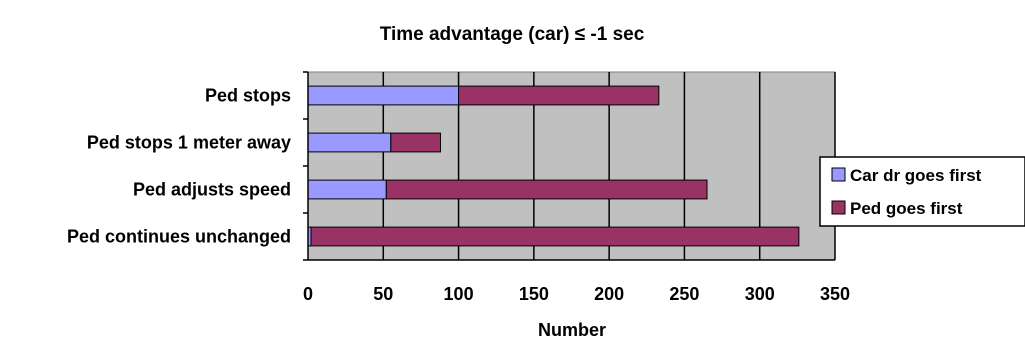 The width and height of the screenshot is (1025, 349). What do you see at coordinates (459, 294) in the screenshot?
I see `x-tick-label-100: 100` at bounding box center [459, 294].